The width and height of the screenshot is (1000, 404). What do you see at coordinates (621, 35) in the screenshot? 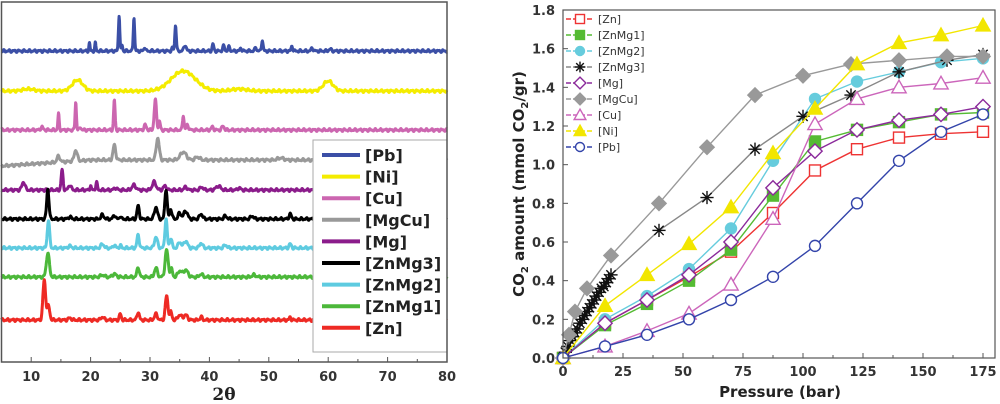
I see `legend-label: [ZnMg1]` at bounding box center [621, 35].